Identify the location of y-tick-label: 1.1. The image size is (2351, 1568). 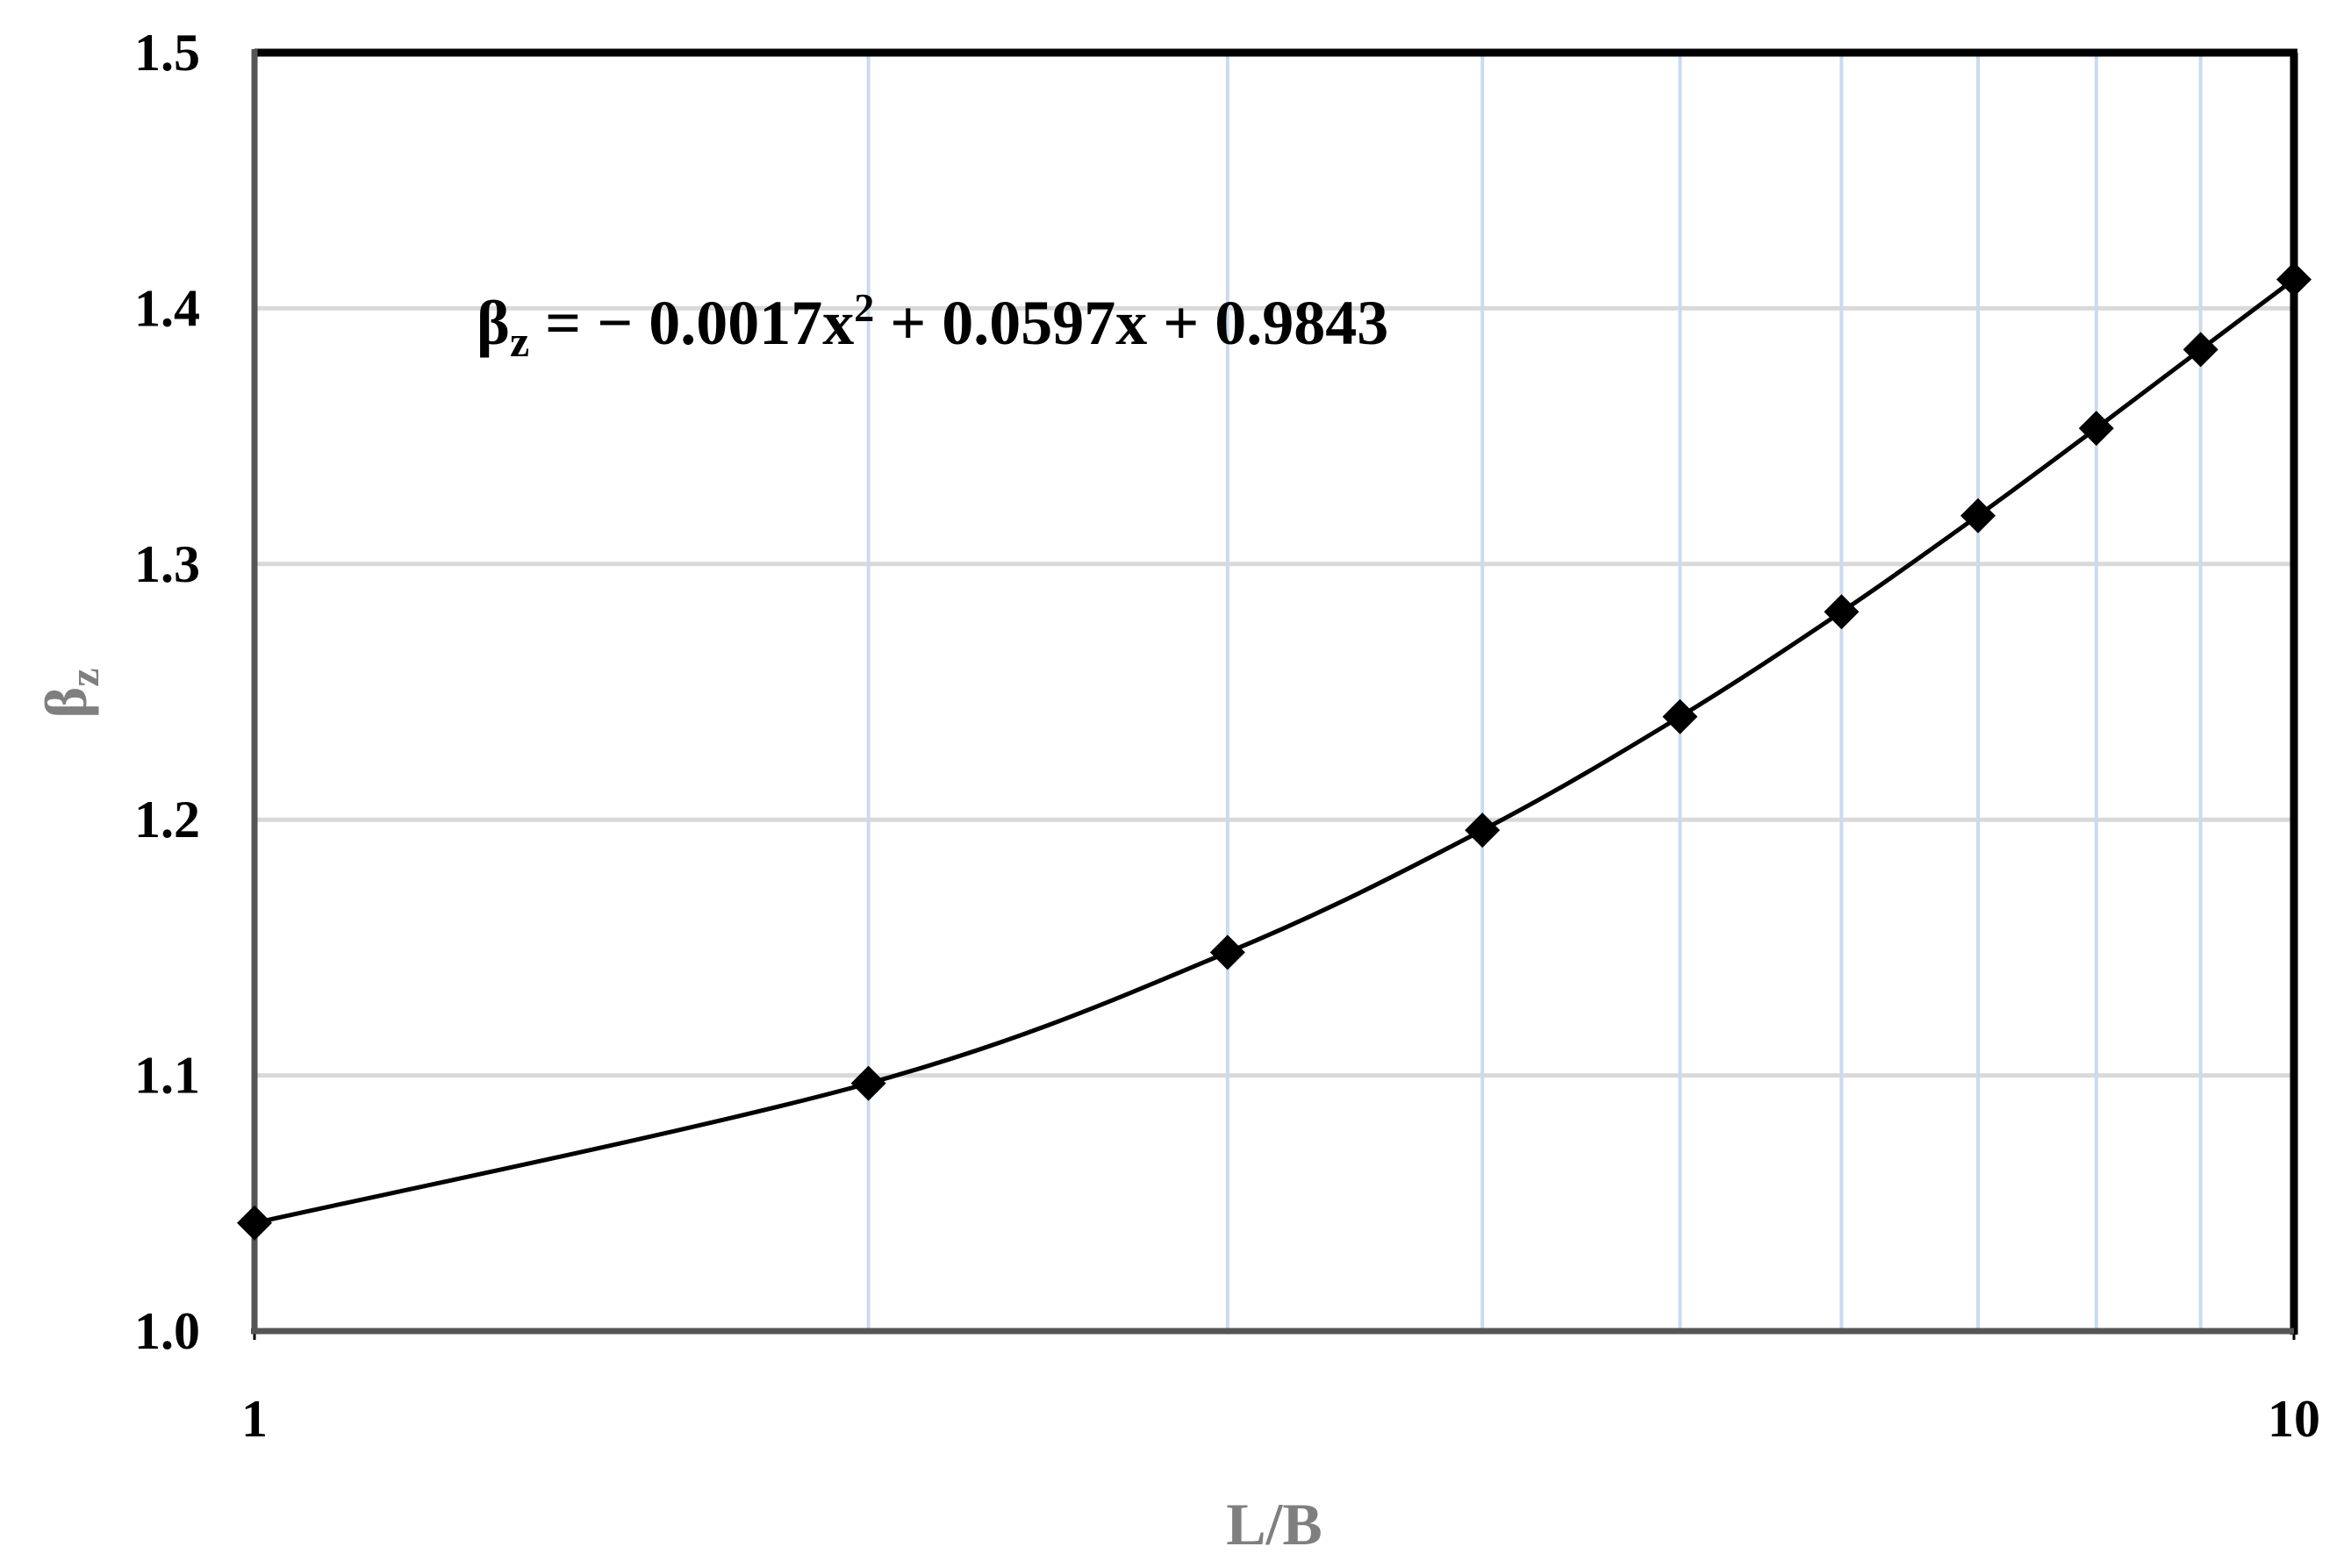
(167, 1076).